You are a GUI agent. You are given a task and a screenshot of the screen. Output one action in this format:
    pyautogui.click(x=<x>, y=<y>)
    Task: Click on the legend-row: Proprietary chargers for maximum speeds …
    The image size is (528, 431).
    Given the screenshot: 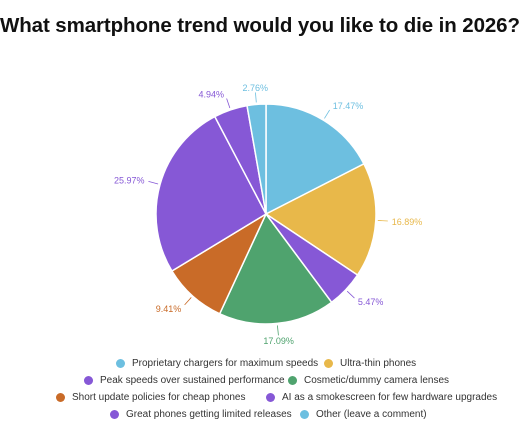 What is the action you would take?
    pyautogui.click(x=264, y=365)
    